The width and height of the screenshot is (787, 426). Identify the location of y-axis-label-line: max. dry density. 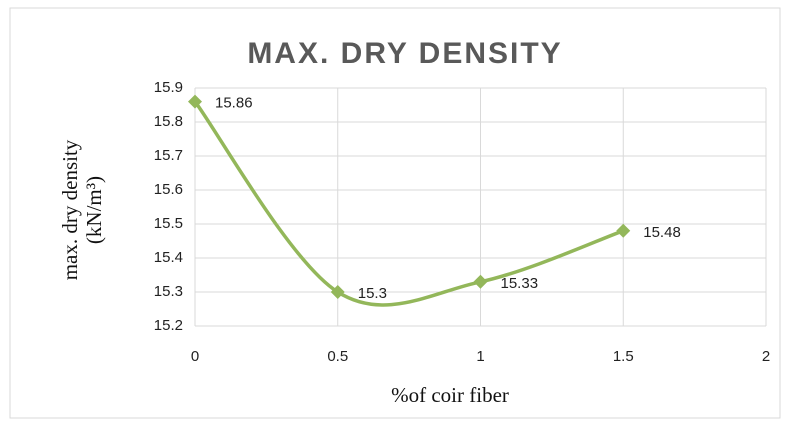
(70, 209).